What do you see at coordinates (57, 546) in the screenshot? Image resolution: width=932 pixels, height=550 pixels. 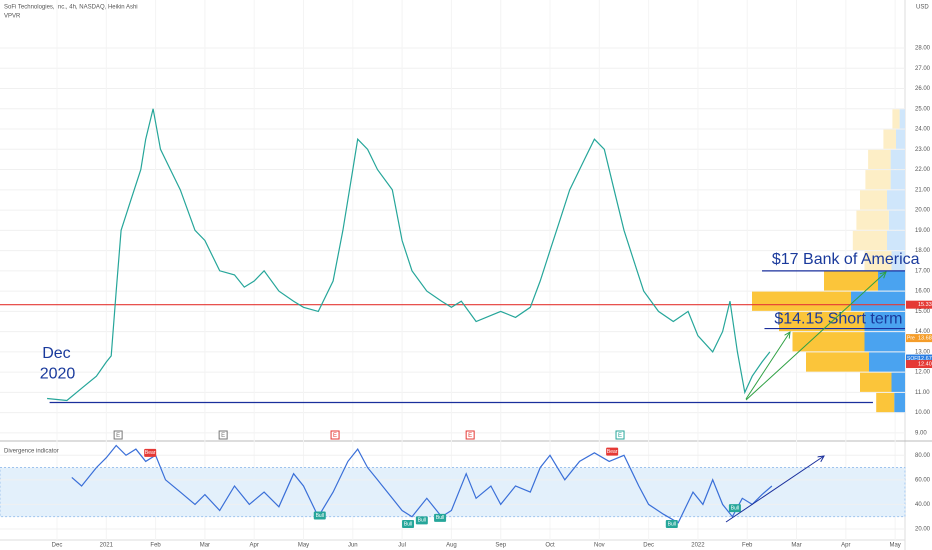 I see `x-tick-label: Dec` at bounding box center [57, 546].